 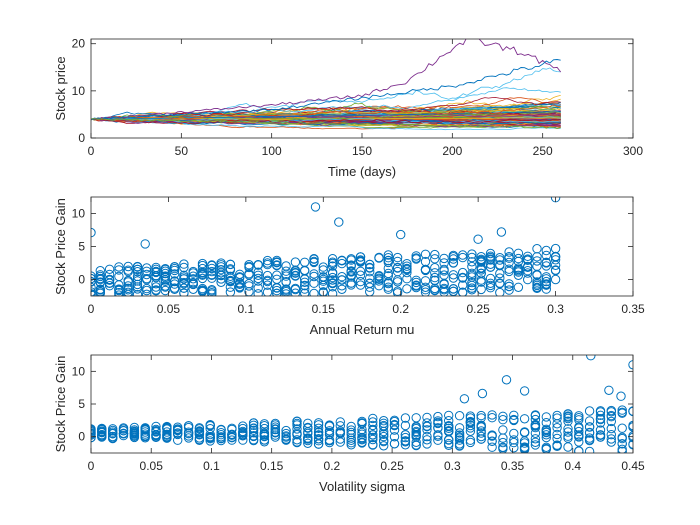 I want to click on x-tick-label: 0.35, so click(x=633, y=309).